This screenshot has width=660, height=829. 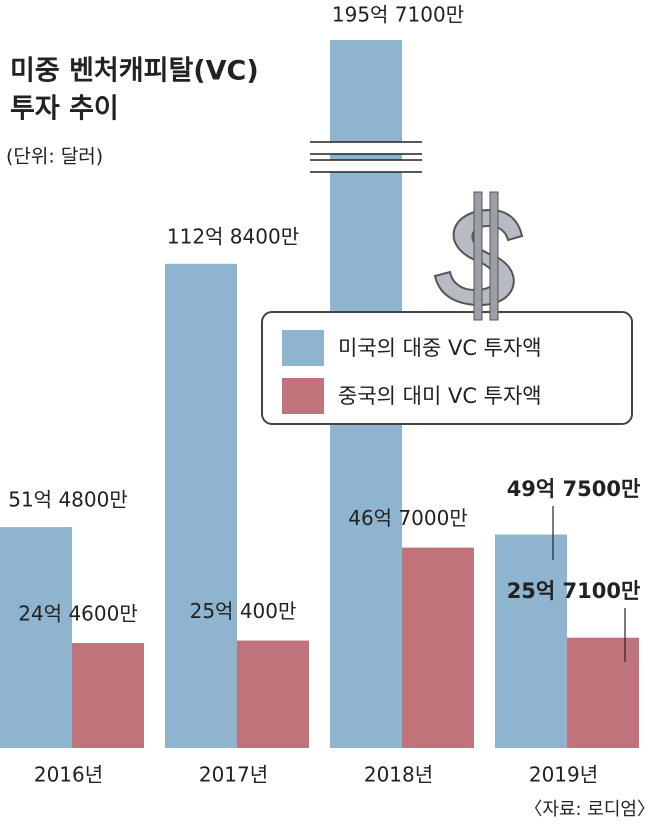 I want to click on value-label: 25억 400만, so click(x=243, y=611).